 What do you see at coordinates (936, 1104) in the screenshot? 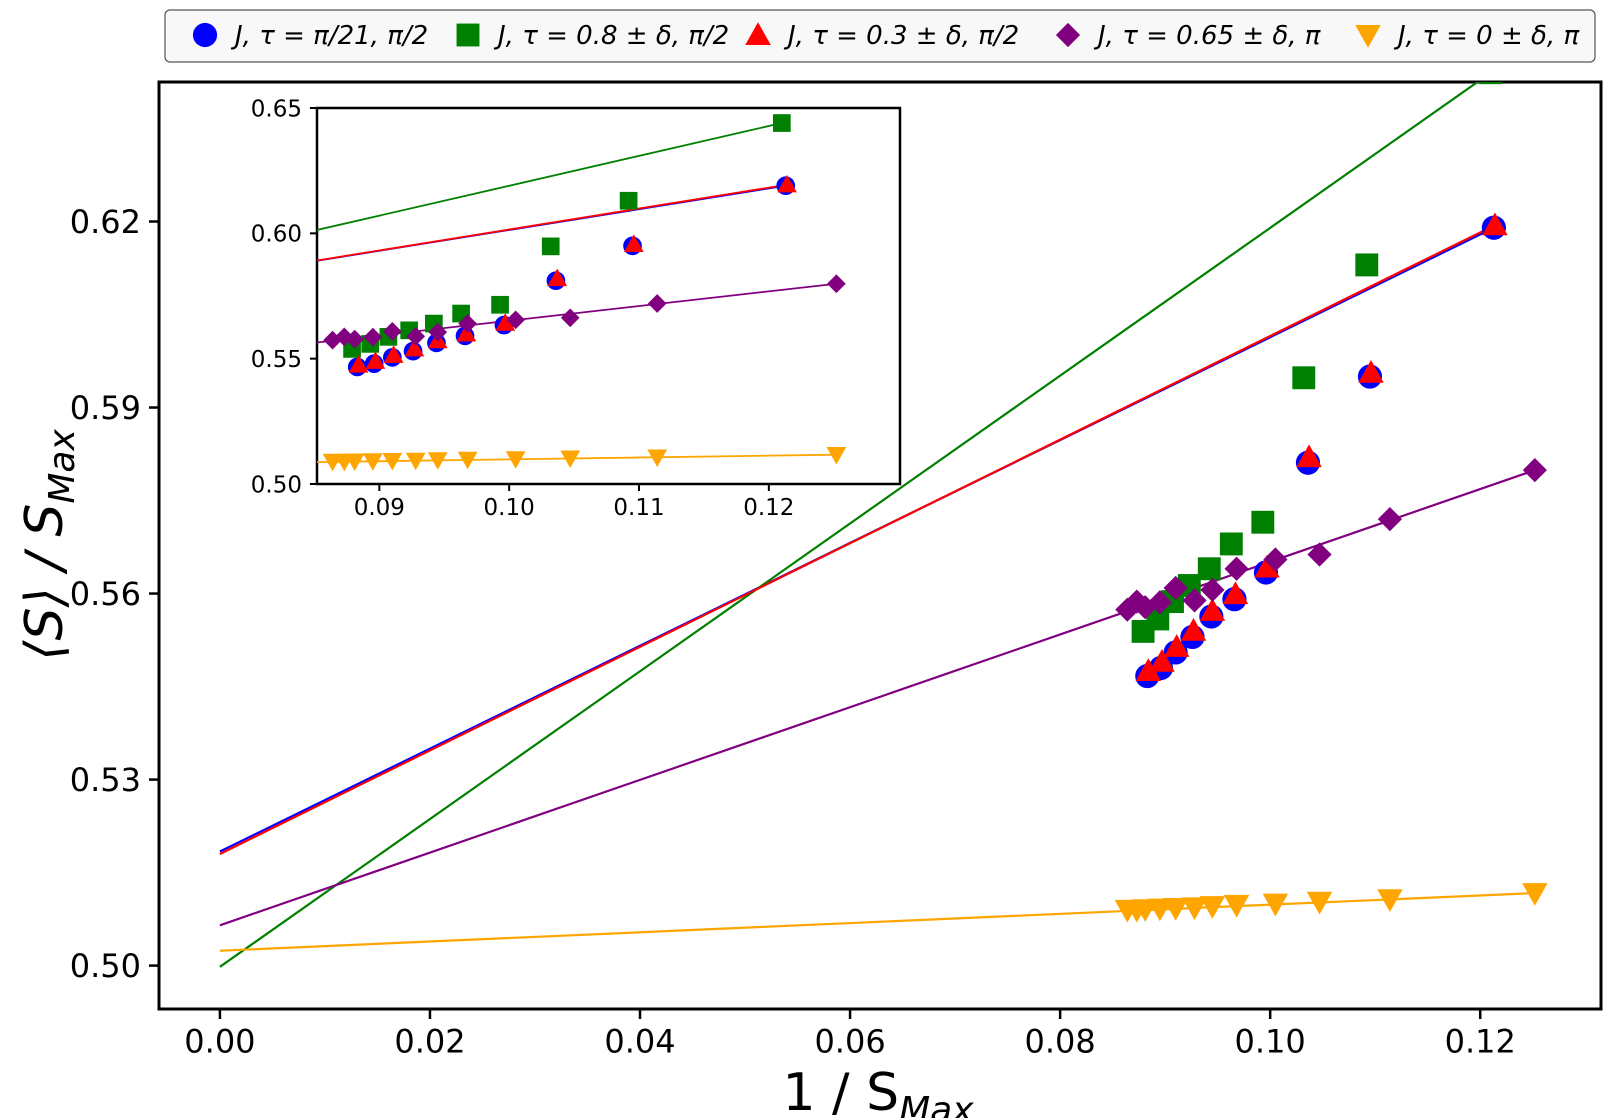
I see `x-axis-title-sub: Max` at bounding box center [936, 1104].